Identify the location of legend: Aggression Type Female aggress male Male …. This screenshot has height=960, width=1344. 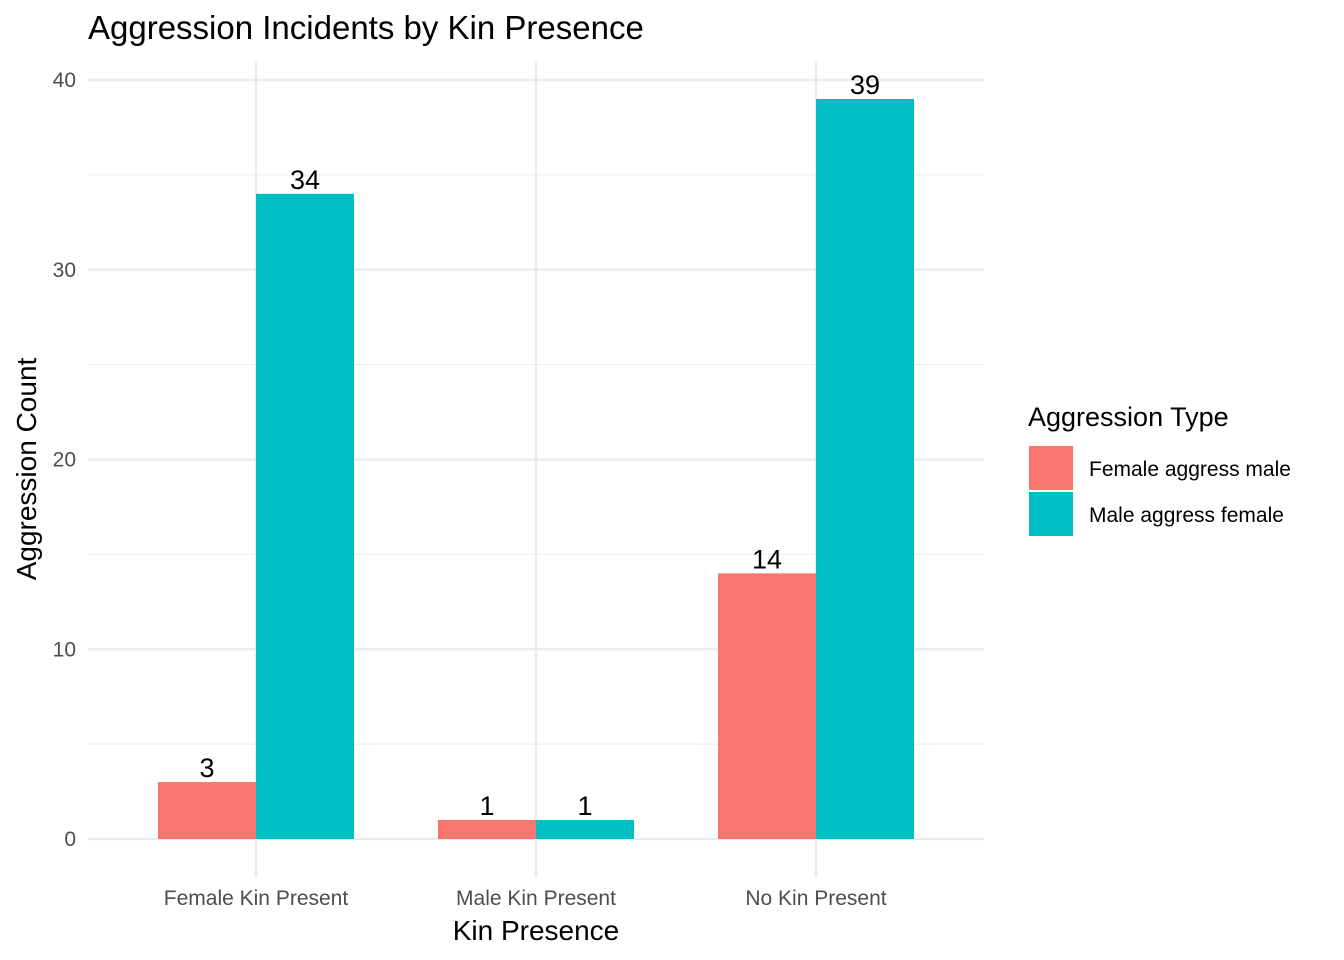
(1159, 469).